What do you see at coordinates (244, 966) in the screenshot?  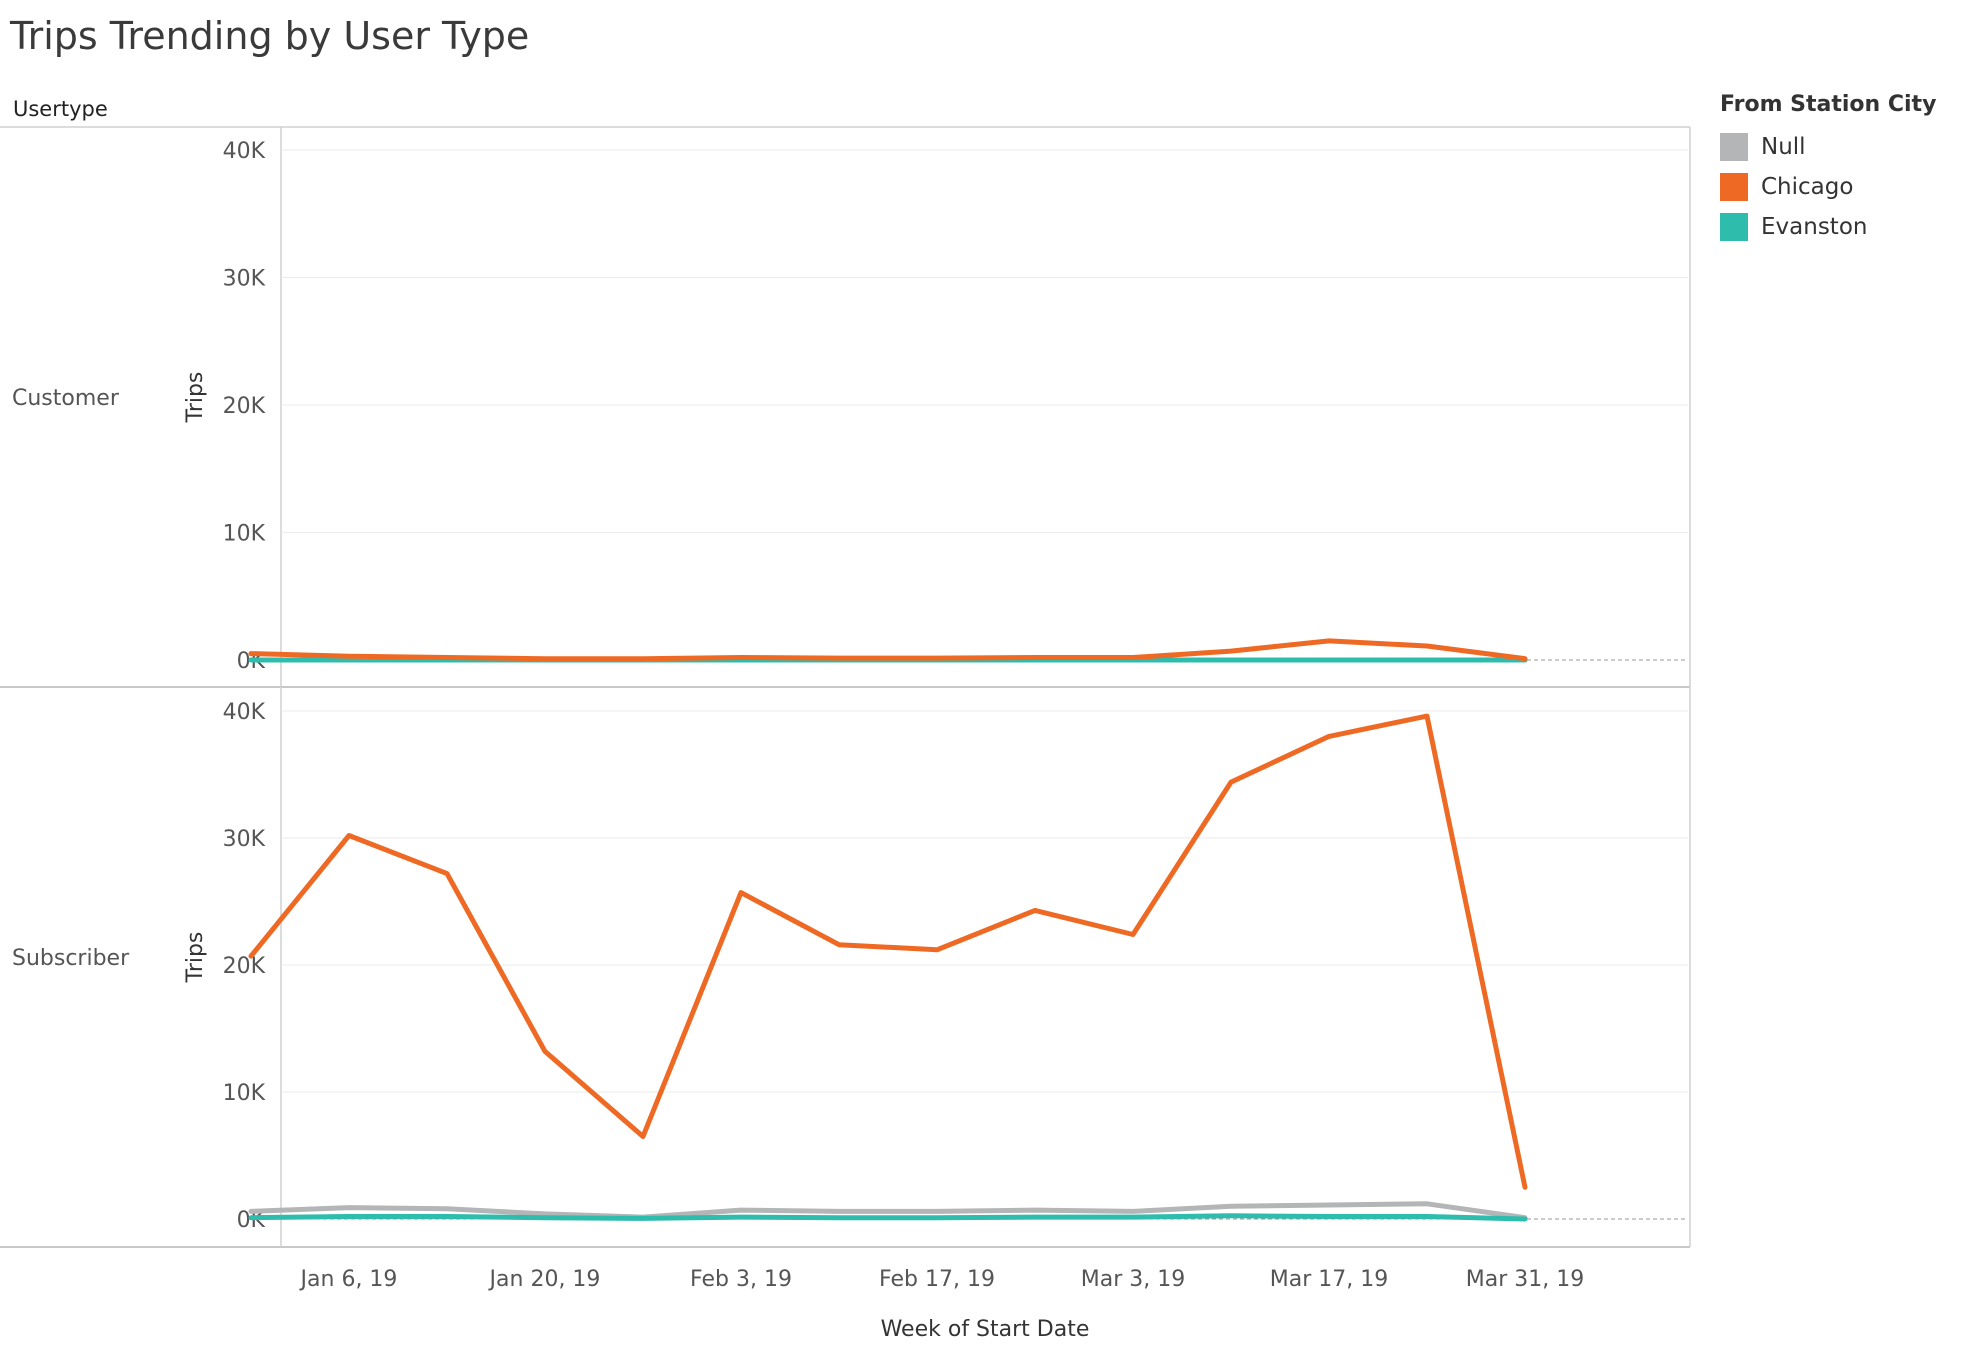 I see `y-tick-label-subscriber: 20K` at bounding box center [244, 966].